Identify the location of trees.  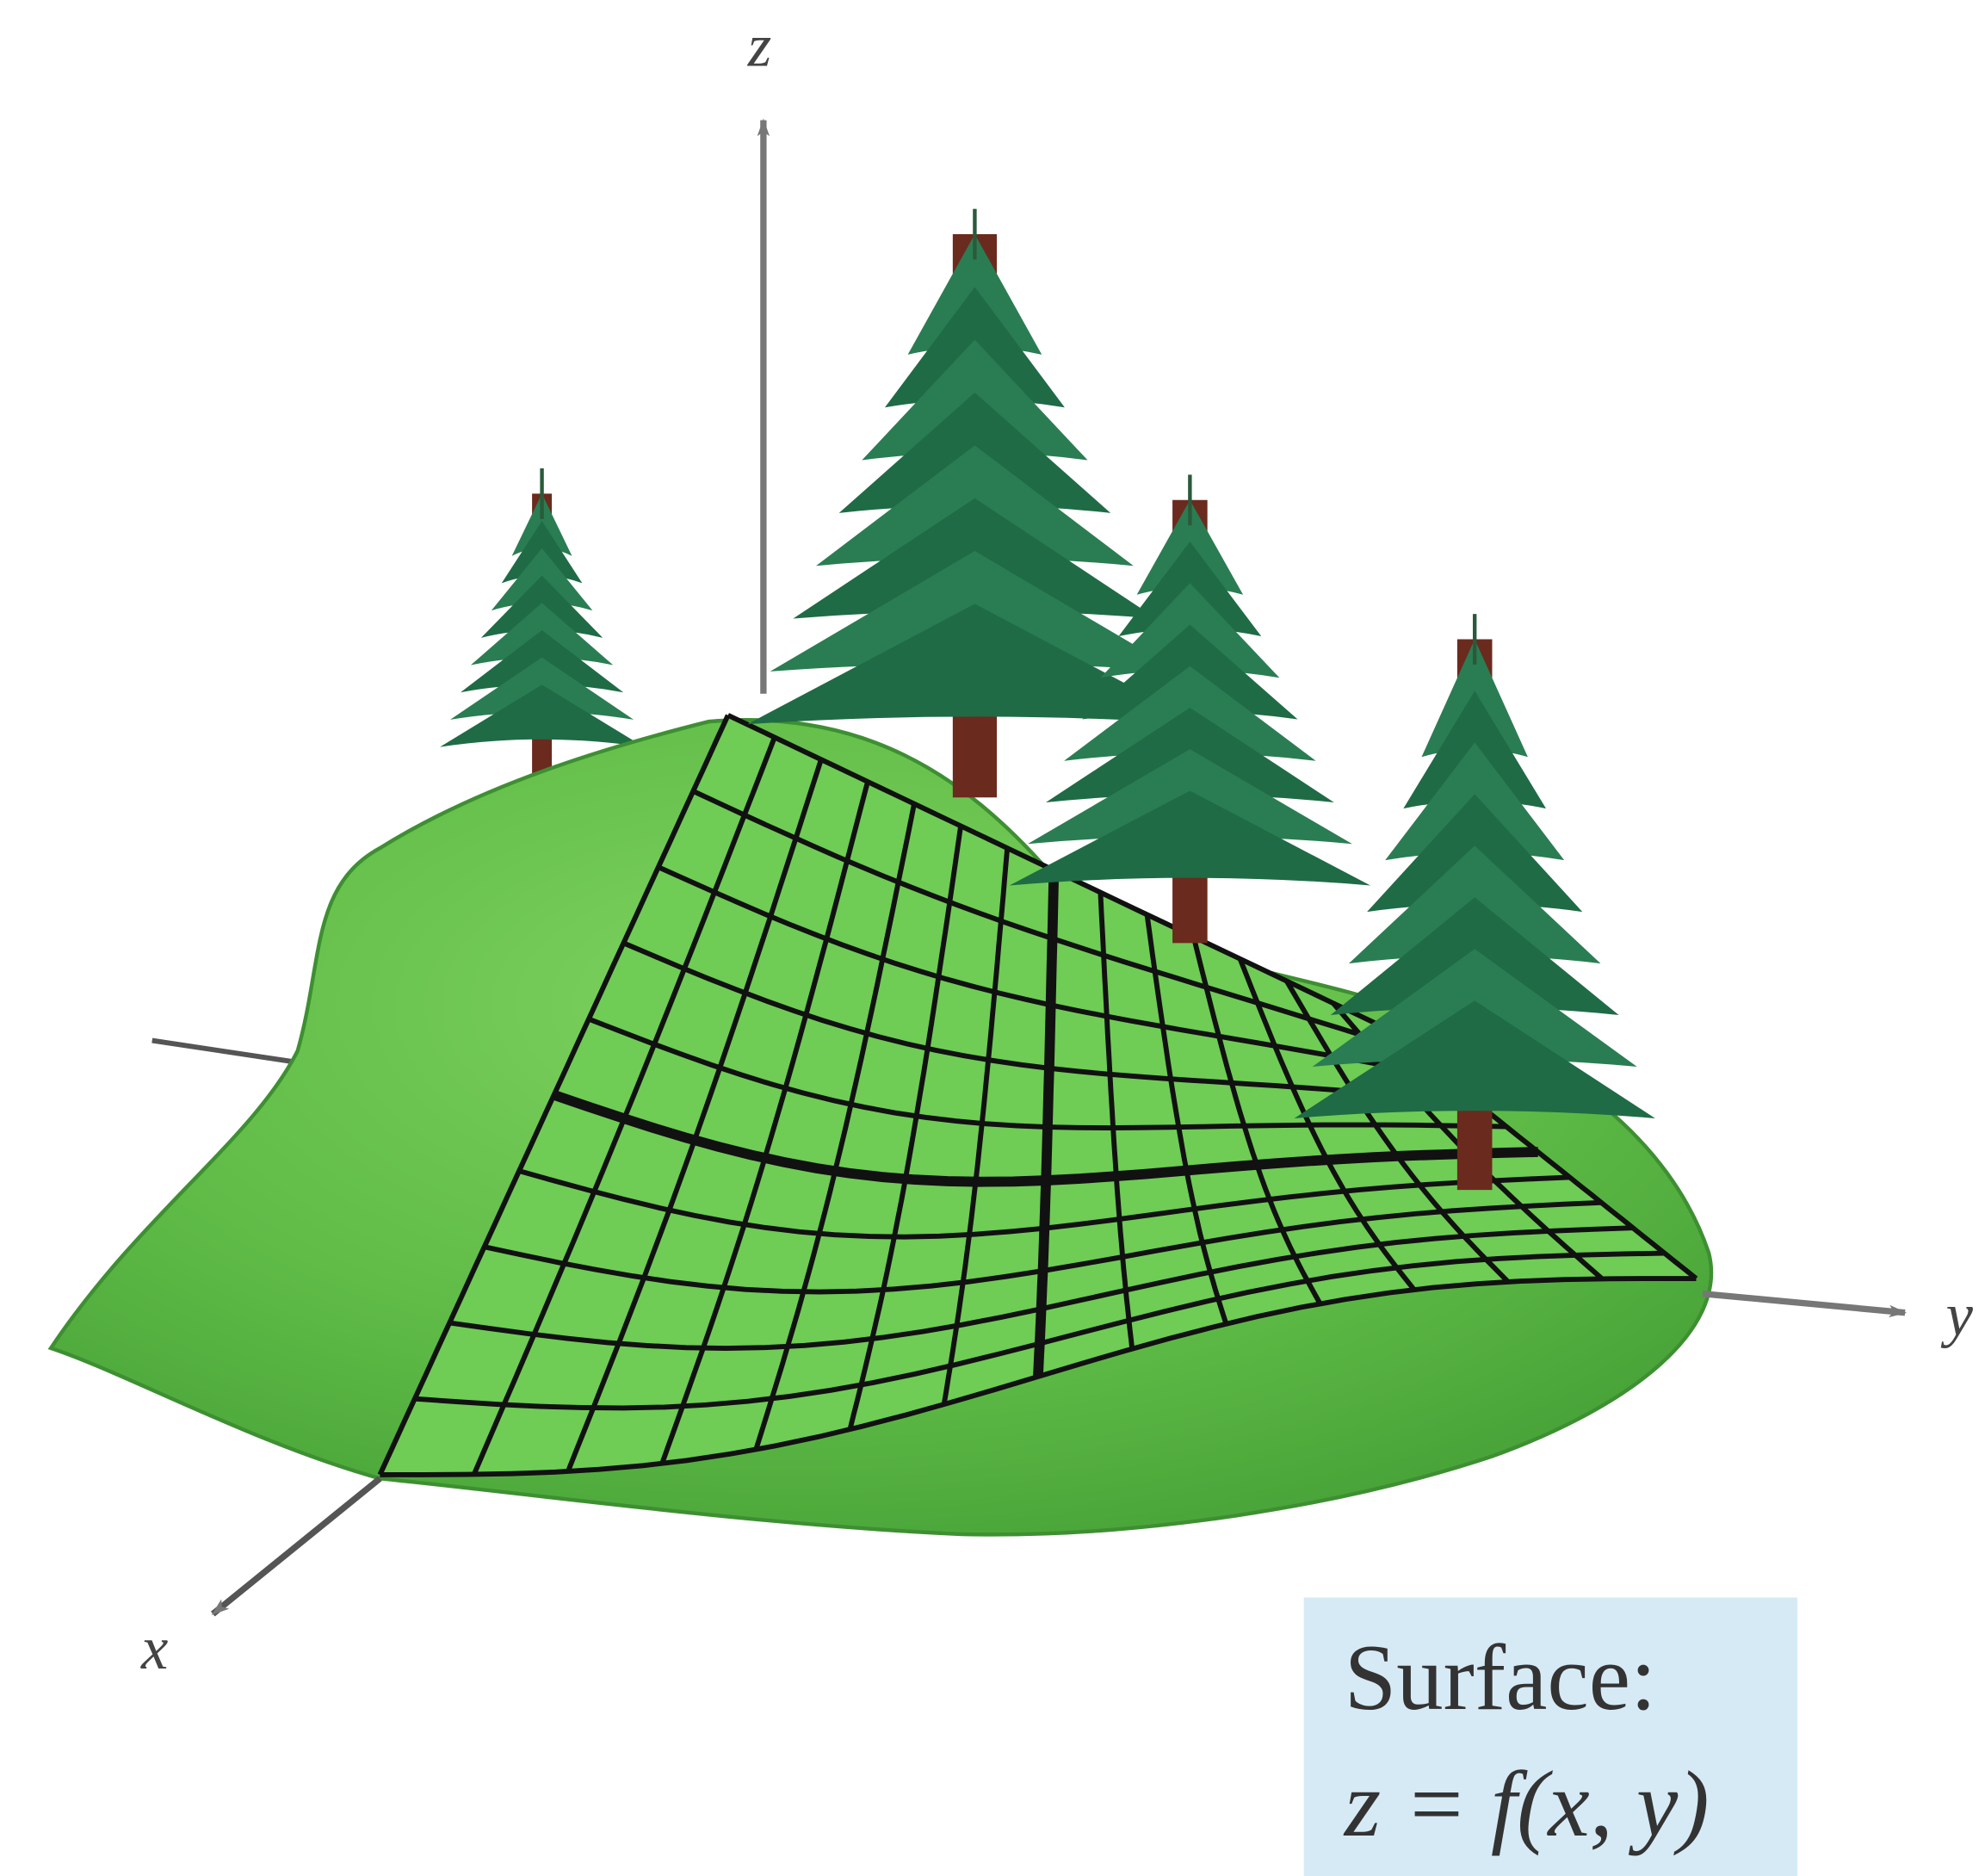
(542, 626).